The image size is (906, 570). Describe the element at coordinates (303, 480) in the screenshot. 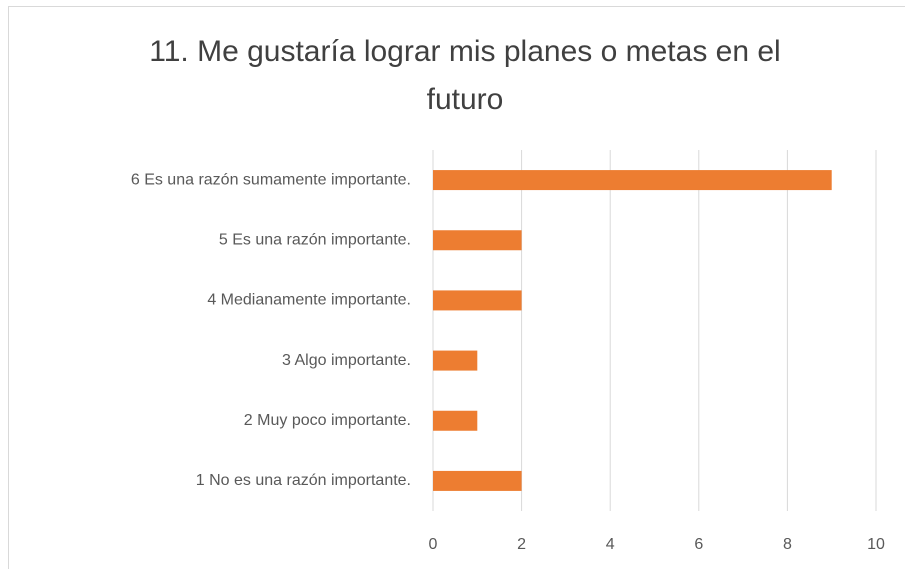

I see `y-tick-label: 1 No es una razón importante.` at that location.